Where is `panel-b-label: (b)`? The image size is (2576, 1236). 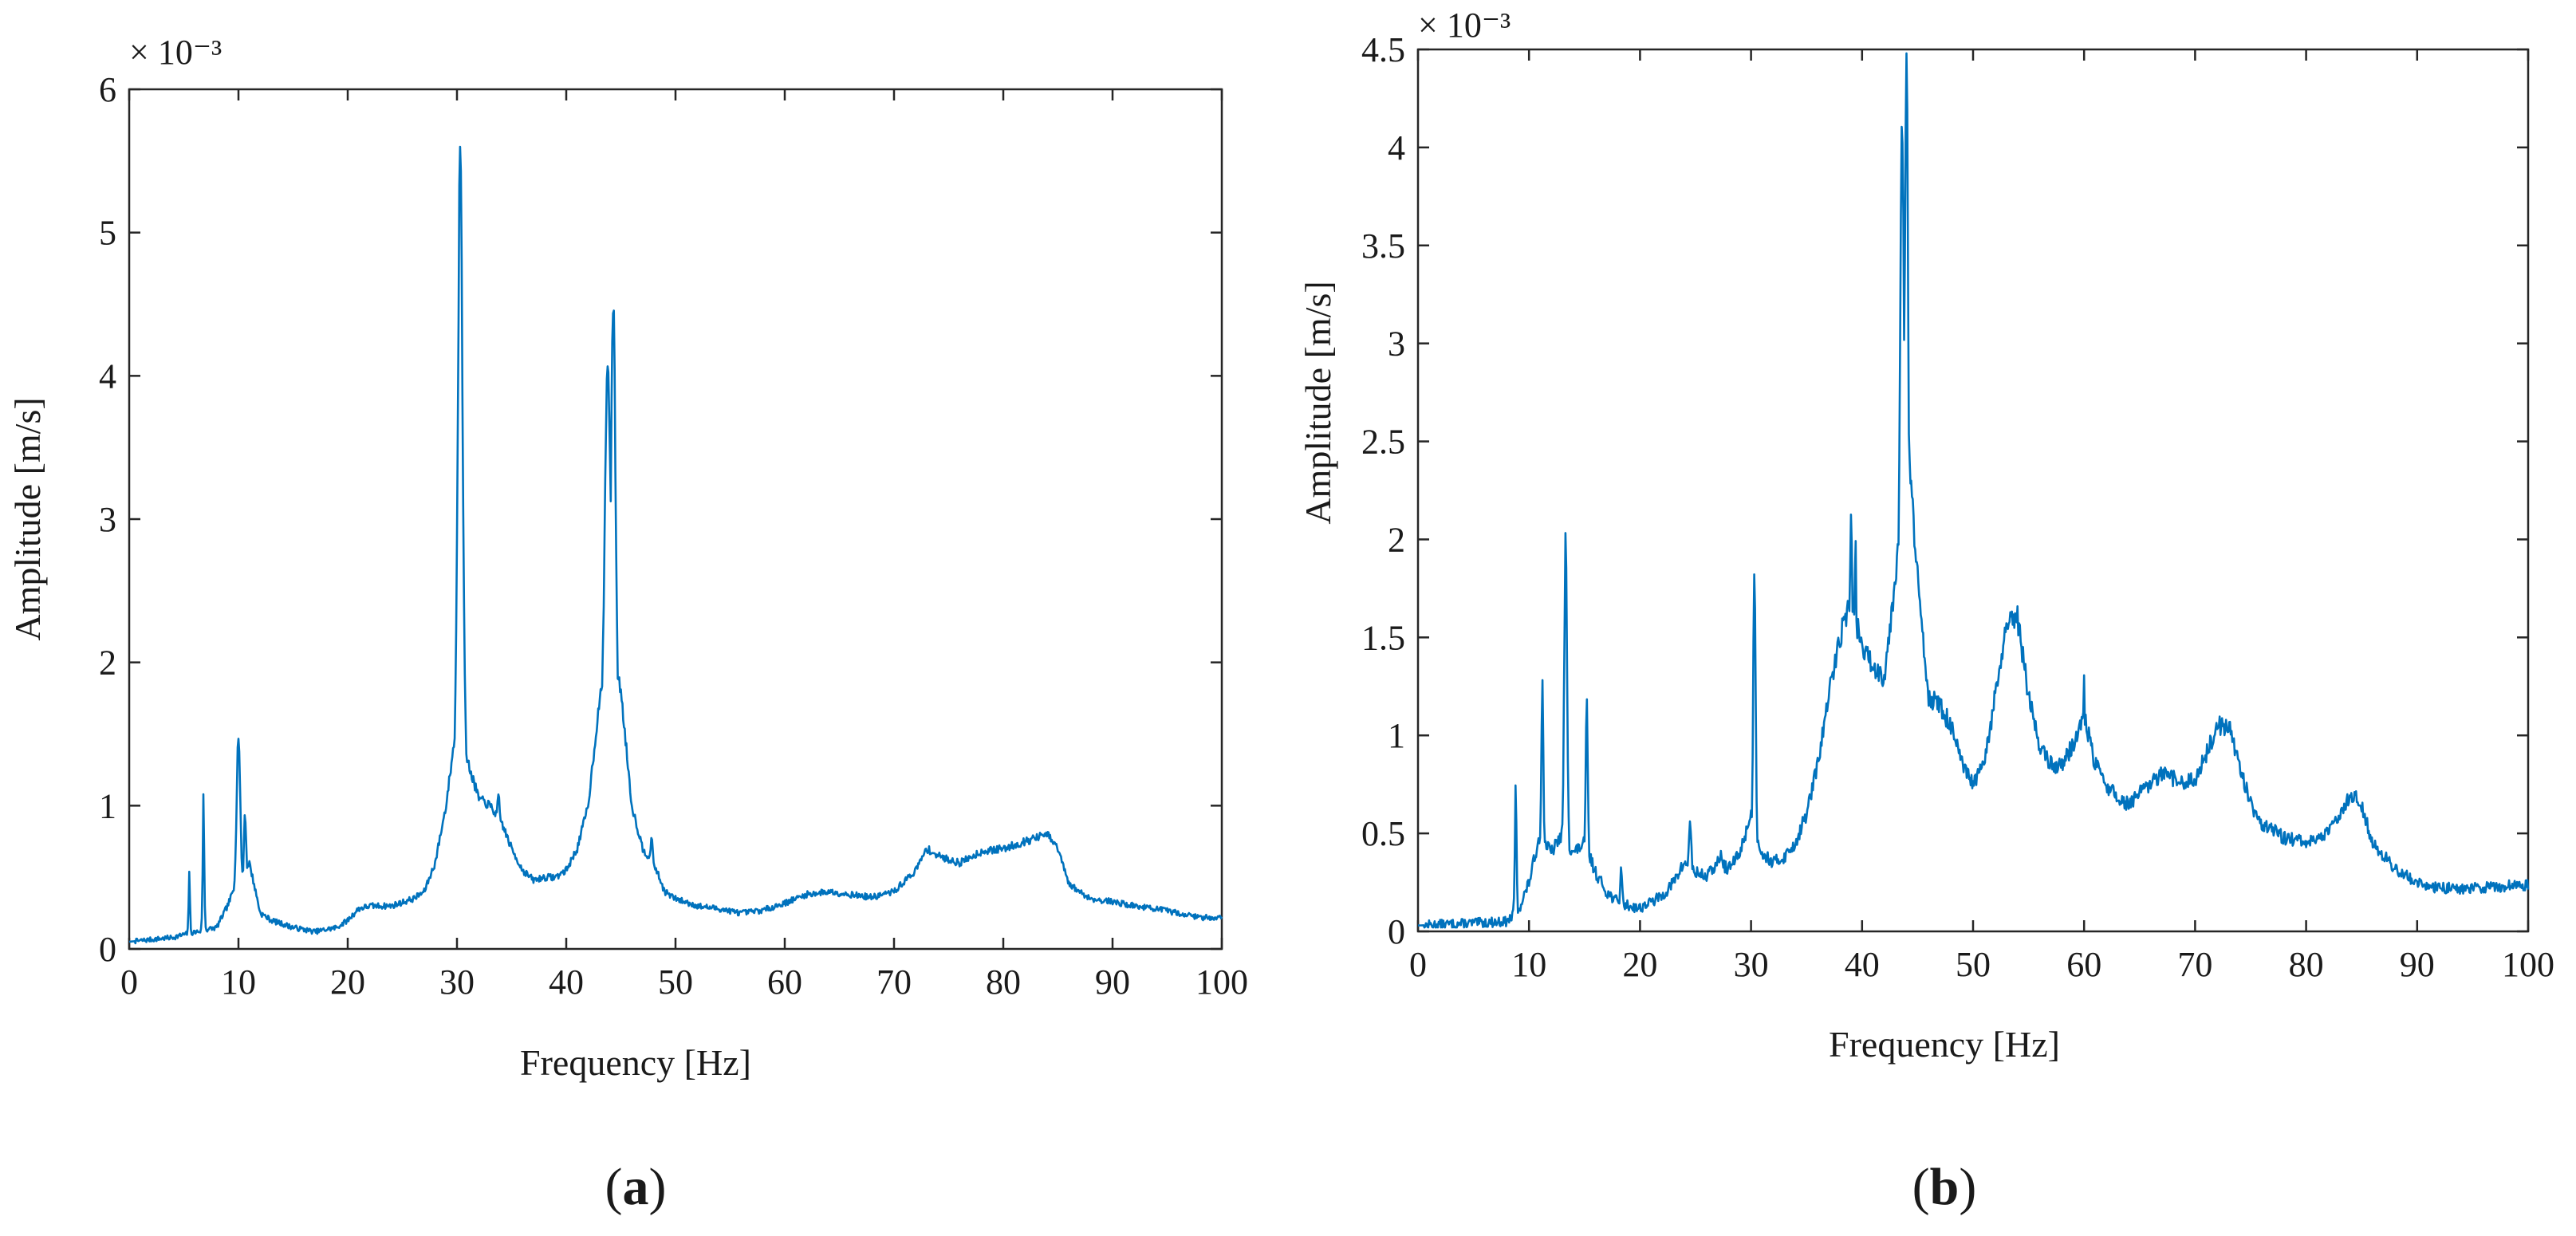 panel-b-label: (b) is located at coordinates (1944, 1187).